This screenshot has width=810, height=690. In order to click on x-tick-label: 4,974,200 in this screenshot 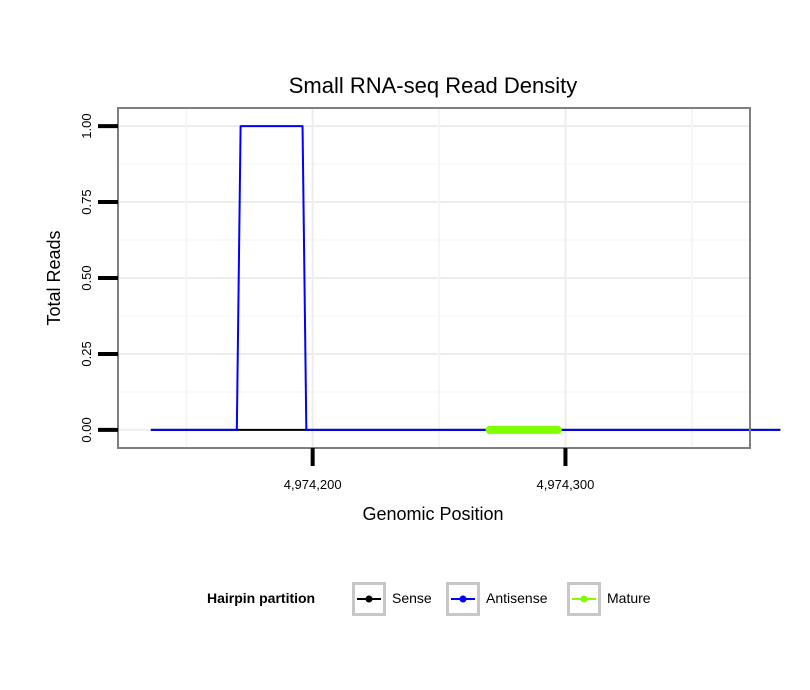, I will do `click(313, 484)`.